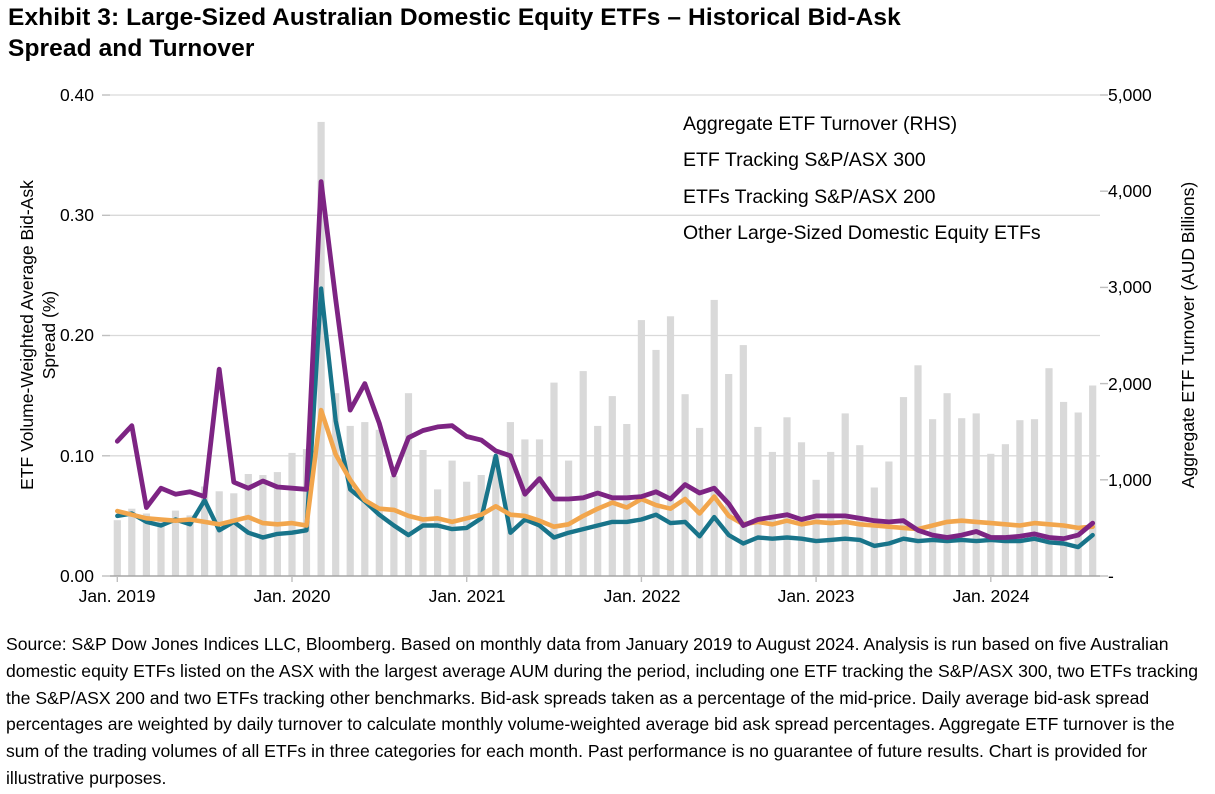 This screenshot has width=1215, height=794. Describe the element at coordinates (131, 48) in the screenshot. I see `chart-title-line2: Spread and Turnover` at that location.